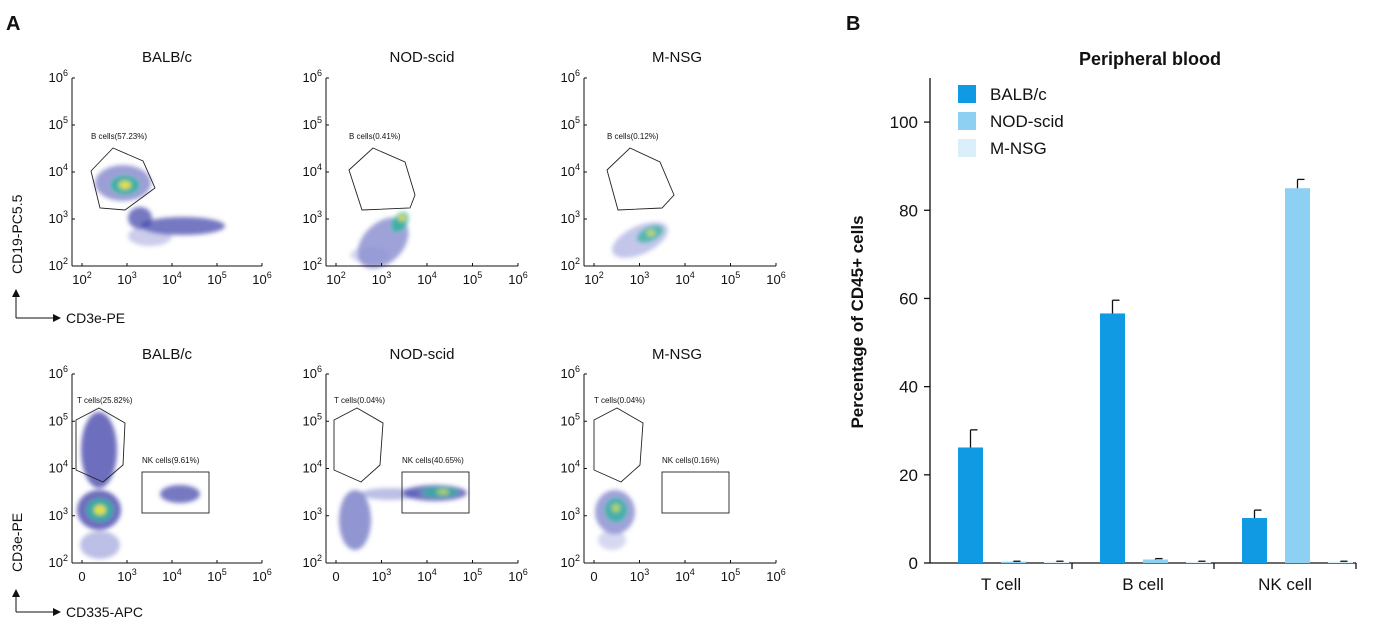 The width and height of the screenshot is (1378, 626). Describe the element at coordinates (967, 94) in the screenshot. I see `legend-swatch` at that location.